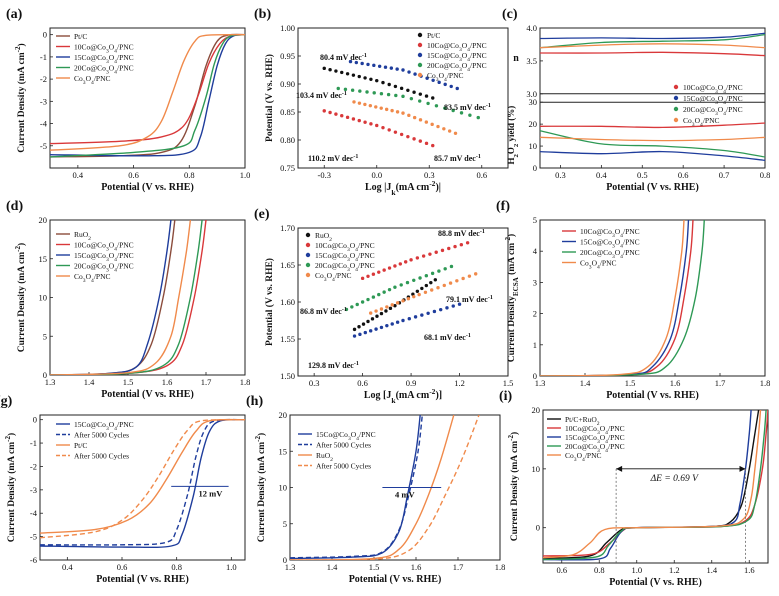  I want to click on series-line, so click(372, 487).